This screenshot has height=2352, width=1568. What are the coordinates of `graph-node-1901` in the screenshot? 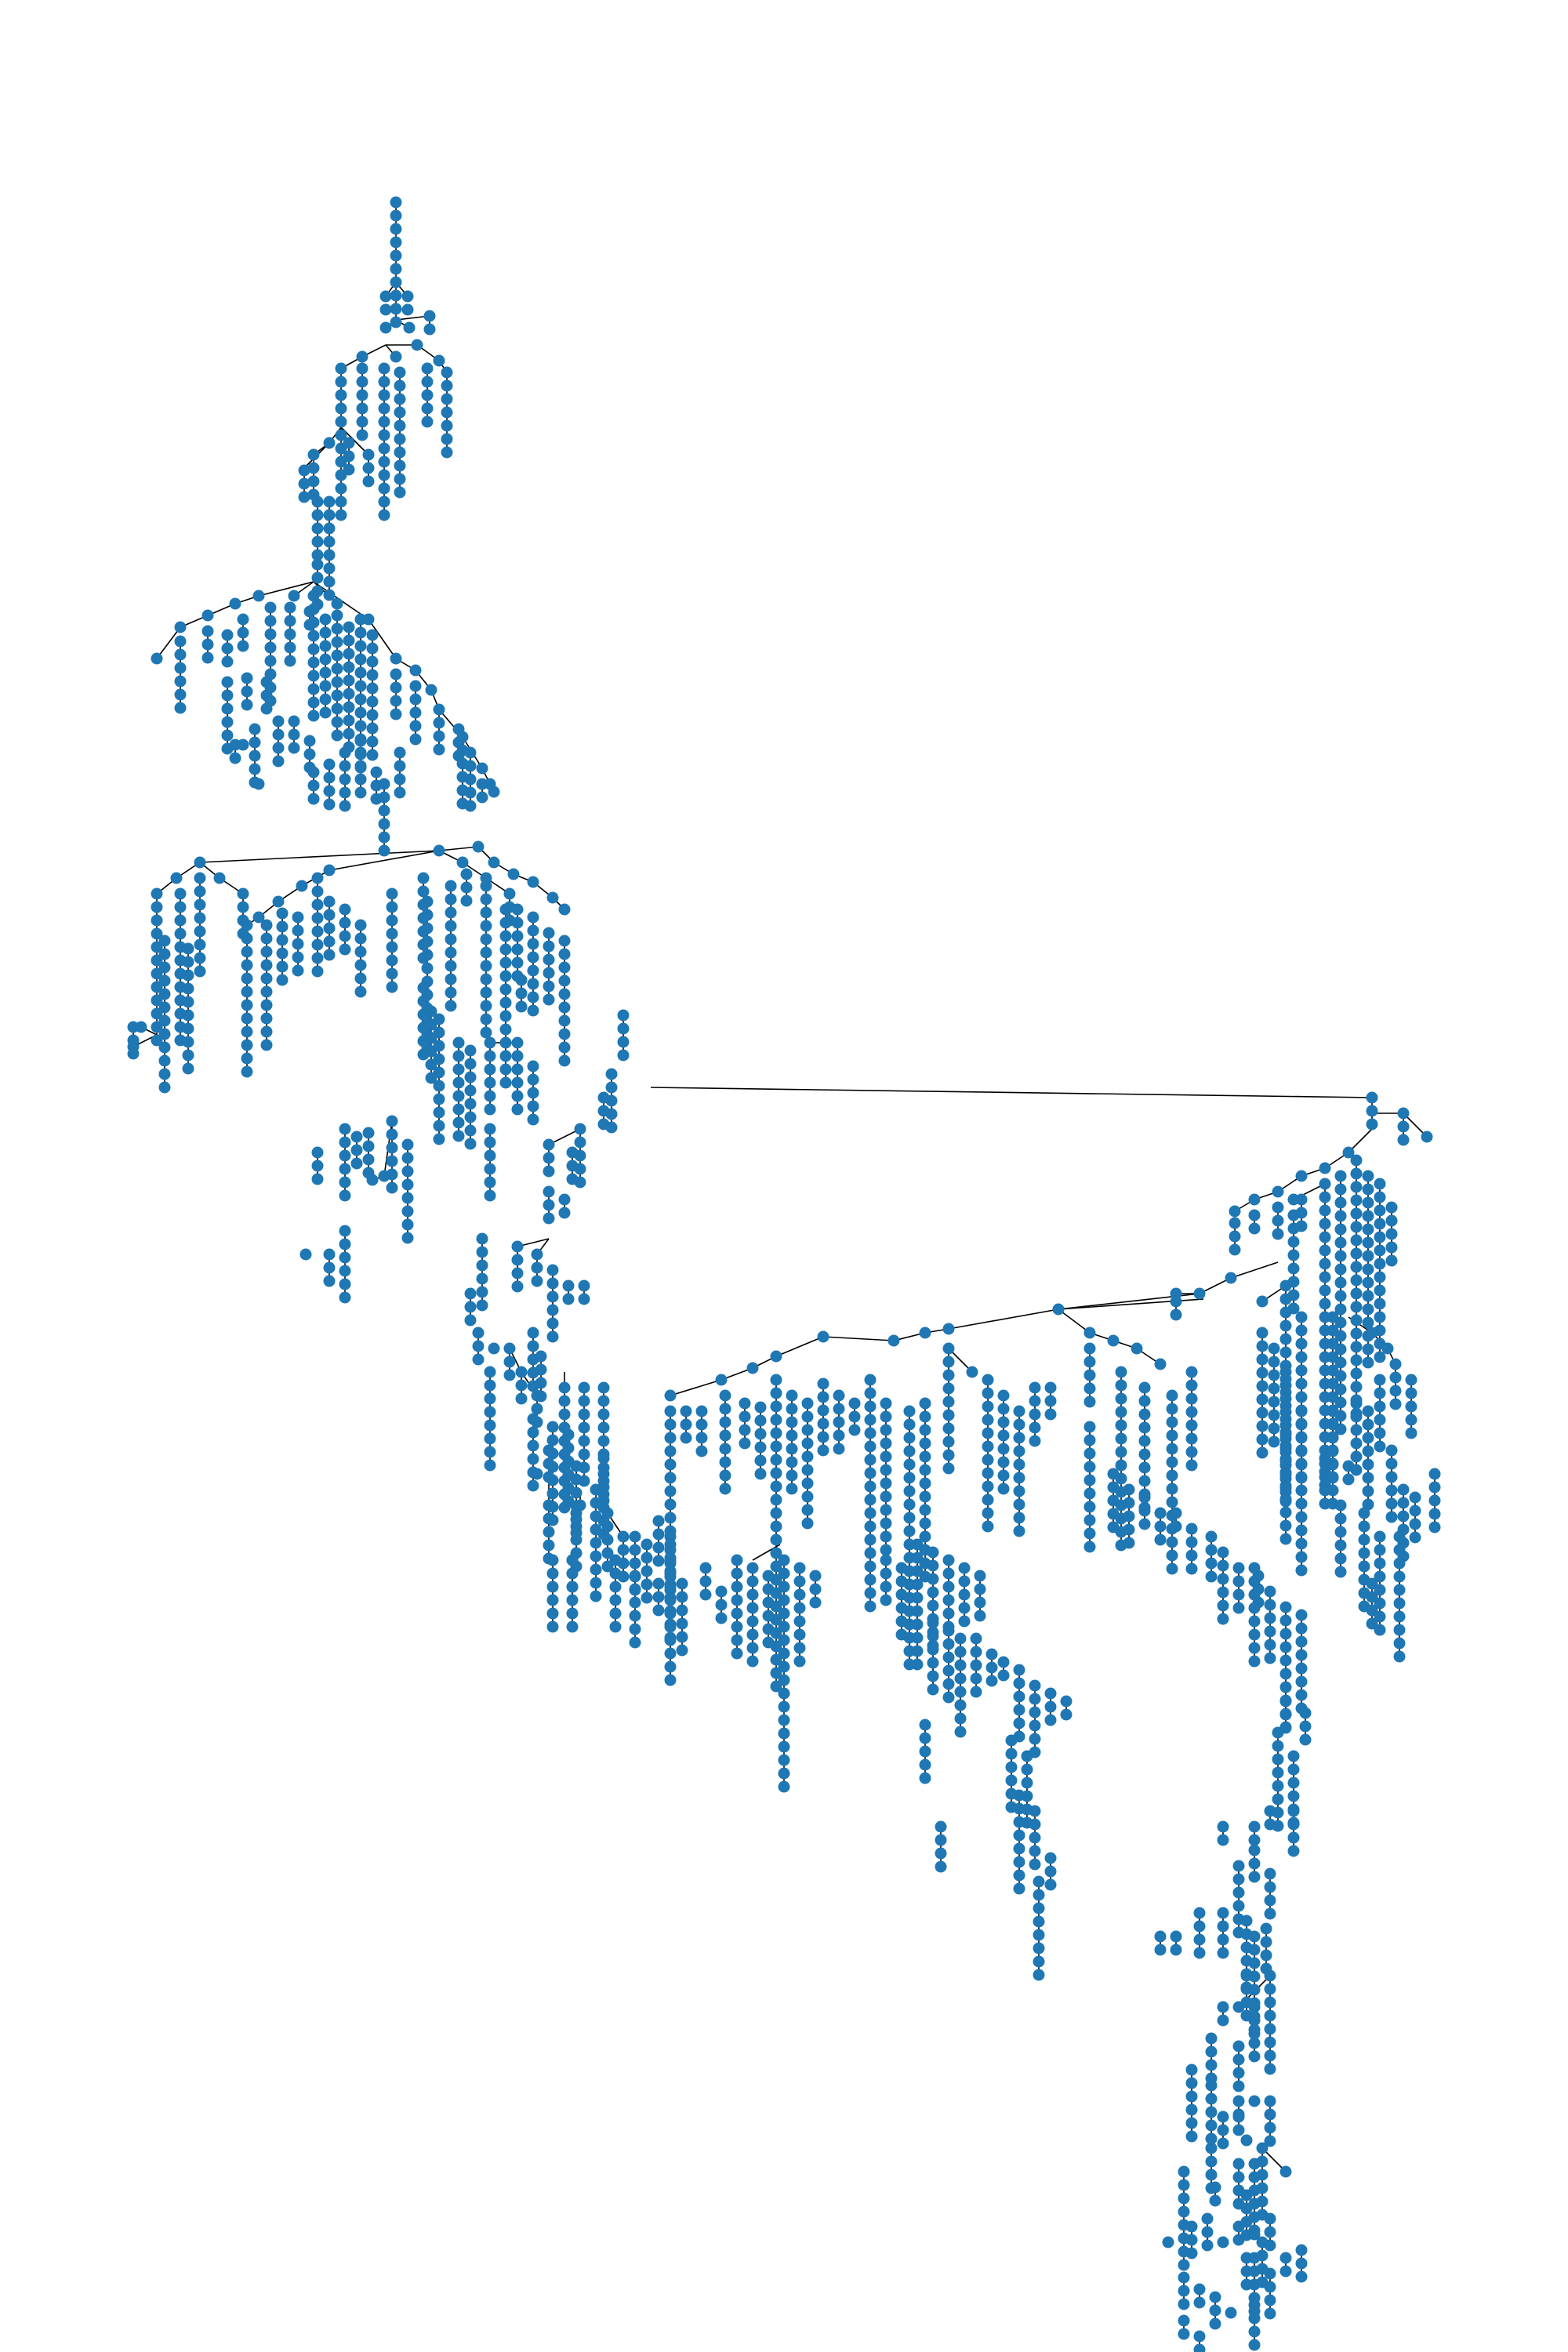 It's located at (1191, 2069).